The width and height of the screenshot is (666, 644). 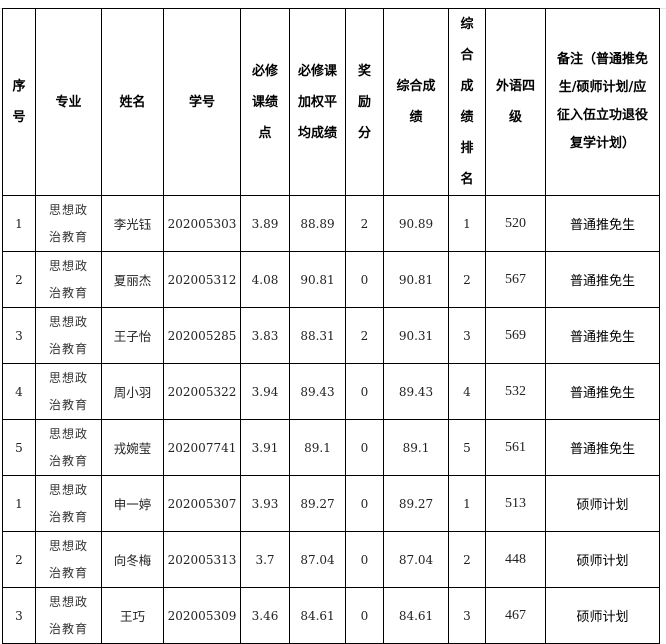 I want to click on cell-total: 89.1, so click(x=416, y=447).